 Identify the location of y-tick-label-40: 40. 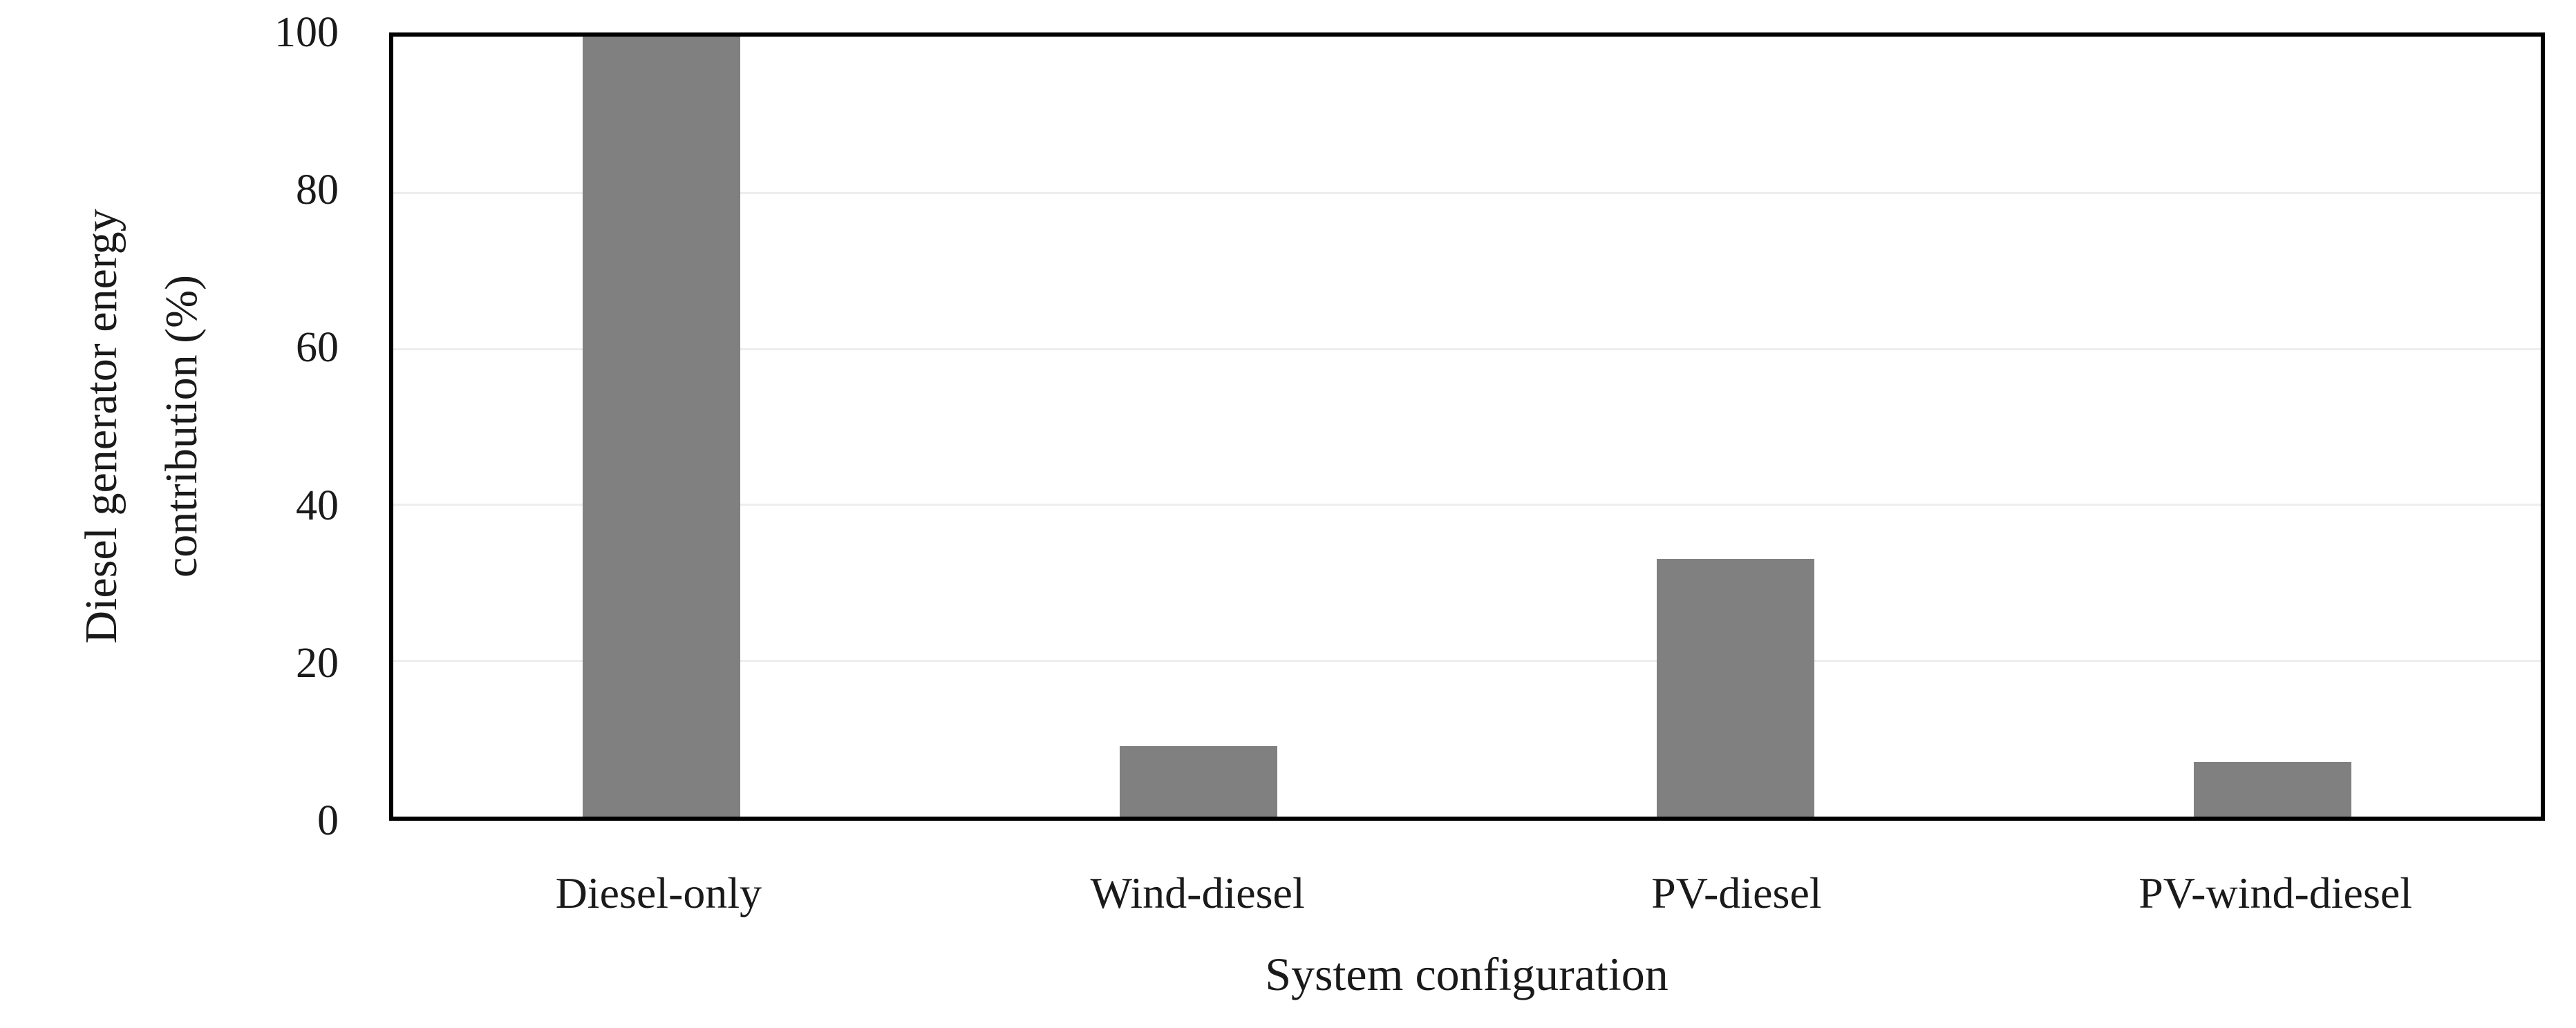
(317, 505).